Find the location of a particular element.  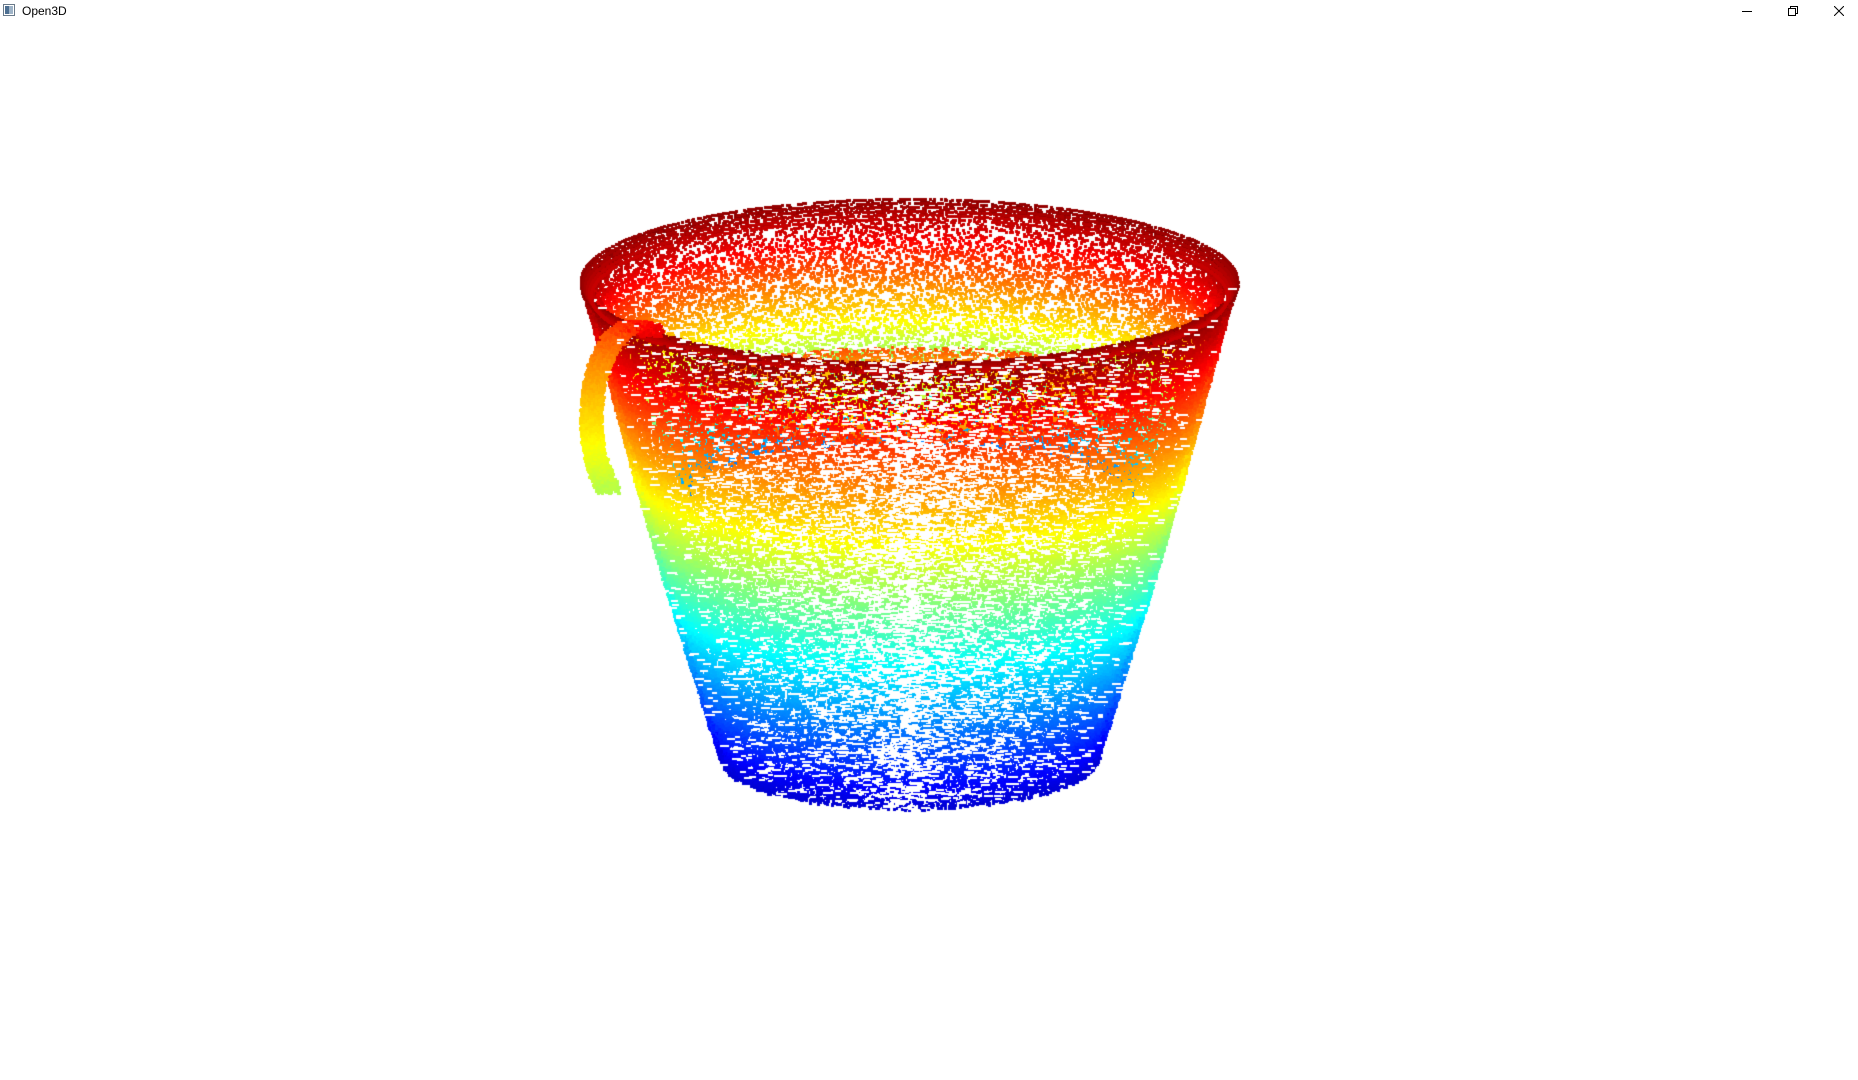

restore-icon is located at coordinates (1793, 11).